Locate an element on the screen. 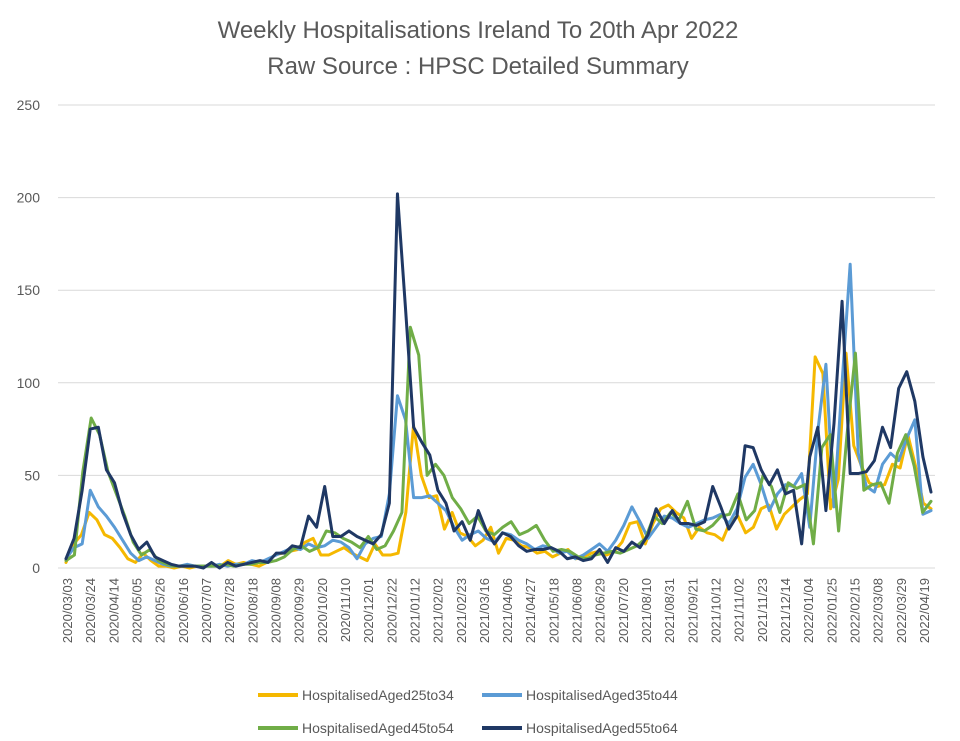 This screenshot has height=741, width=960. x-tick-label: 2020/07/07 is located at coordinates (206, 610).